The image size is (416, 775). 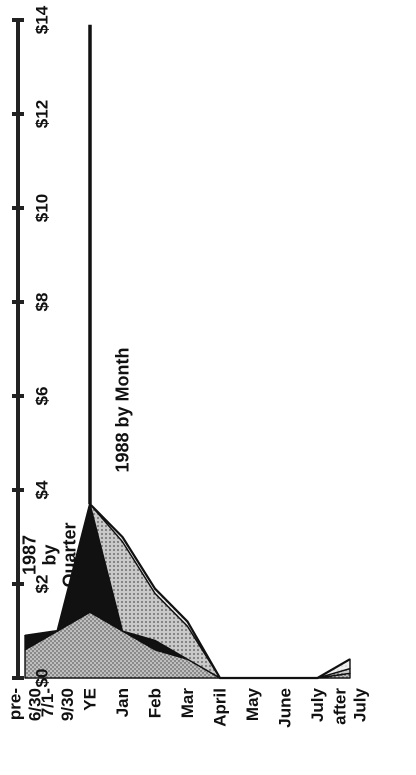 I want to click on value-tick-label: $0, so click(x=42, y=678).